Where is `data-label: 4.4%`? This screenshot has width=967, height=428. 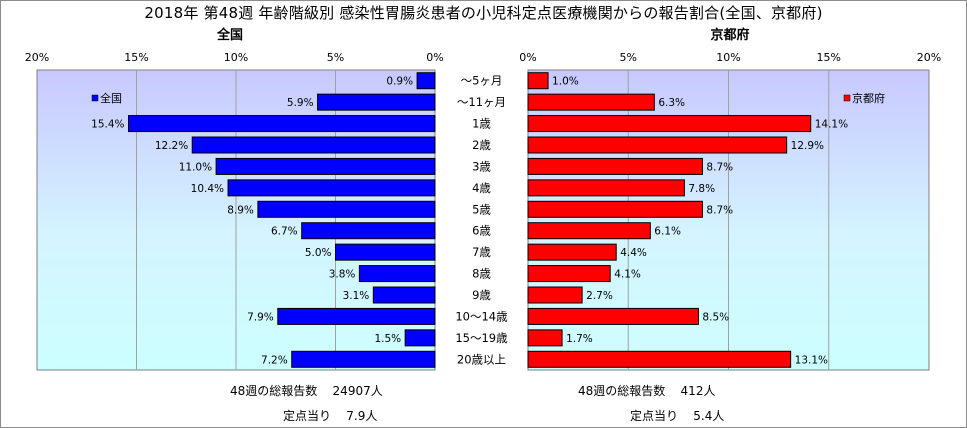
data-label: 4.4% is located at coordinates (633, 253).